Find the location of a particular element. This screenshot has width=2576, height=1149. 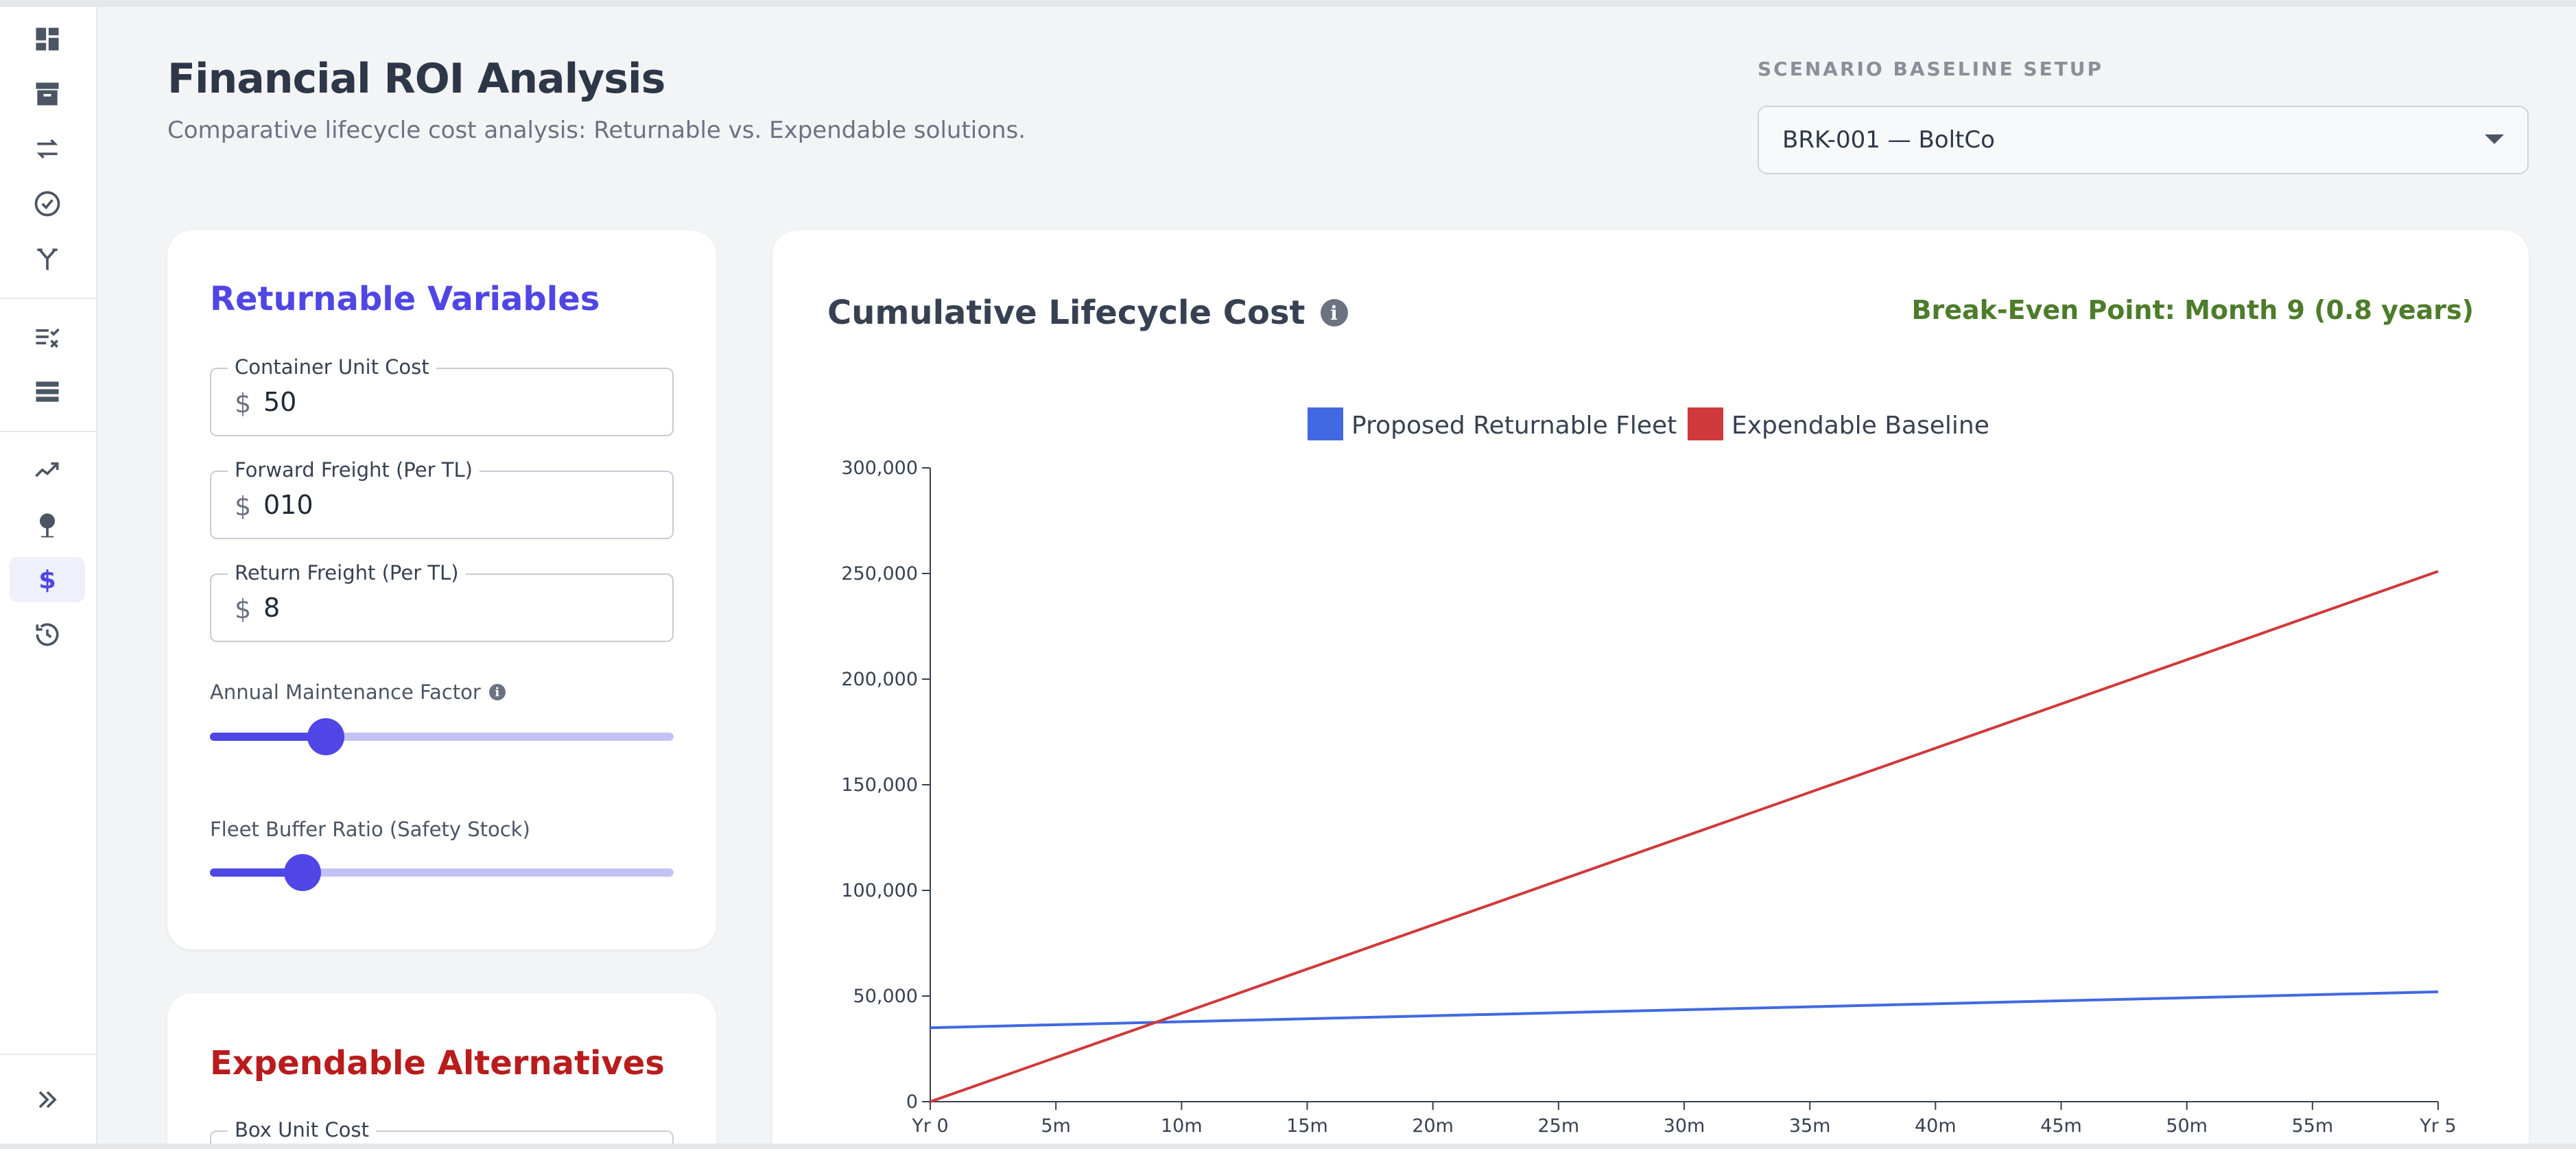

maintenance-factor-slider is located at coordinates (442, 736).